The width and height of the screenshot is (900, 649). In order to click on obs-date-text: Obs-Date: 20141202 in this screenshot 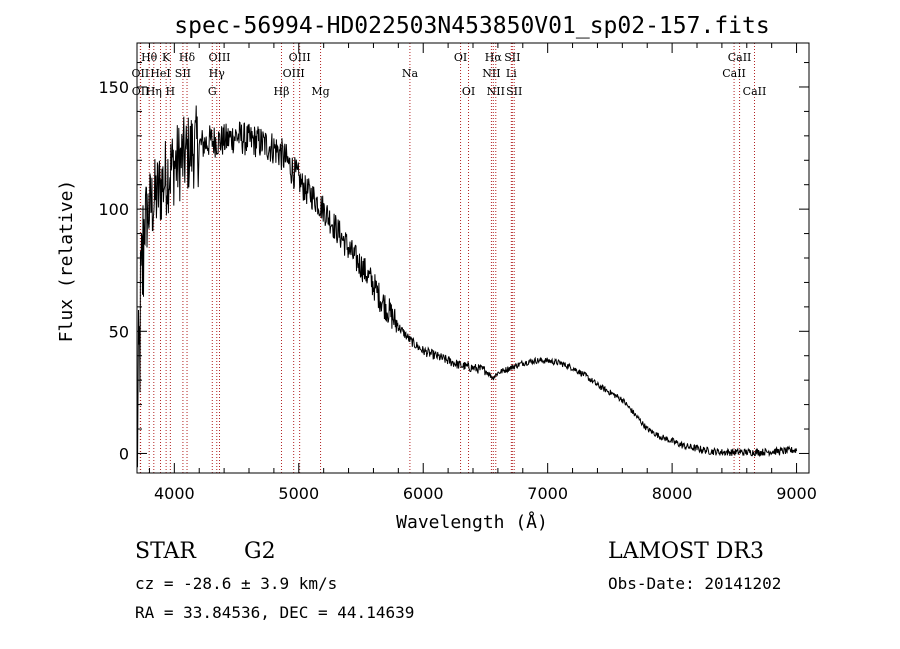, I will do `click(695, 583)`.